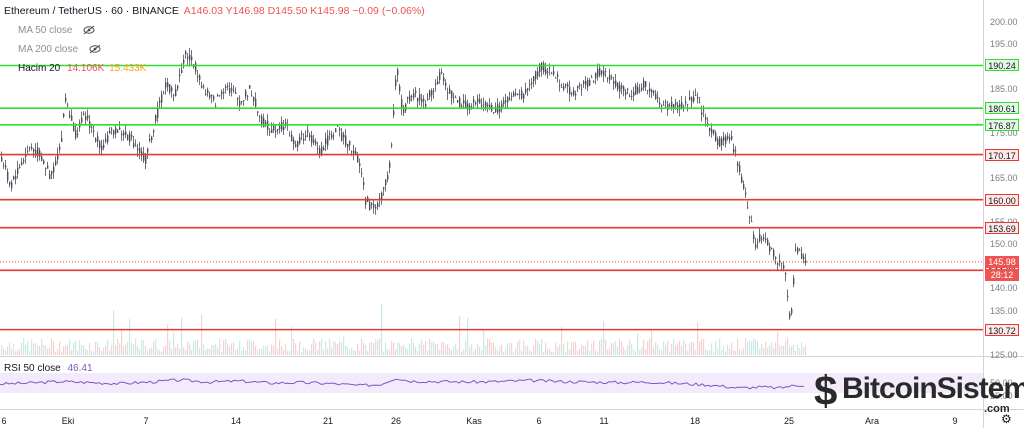  I want to click on settings-gear-icon: ⚙, so click(1006, 419).